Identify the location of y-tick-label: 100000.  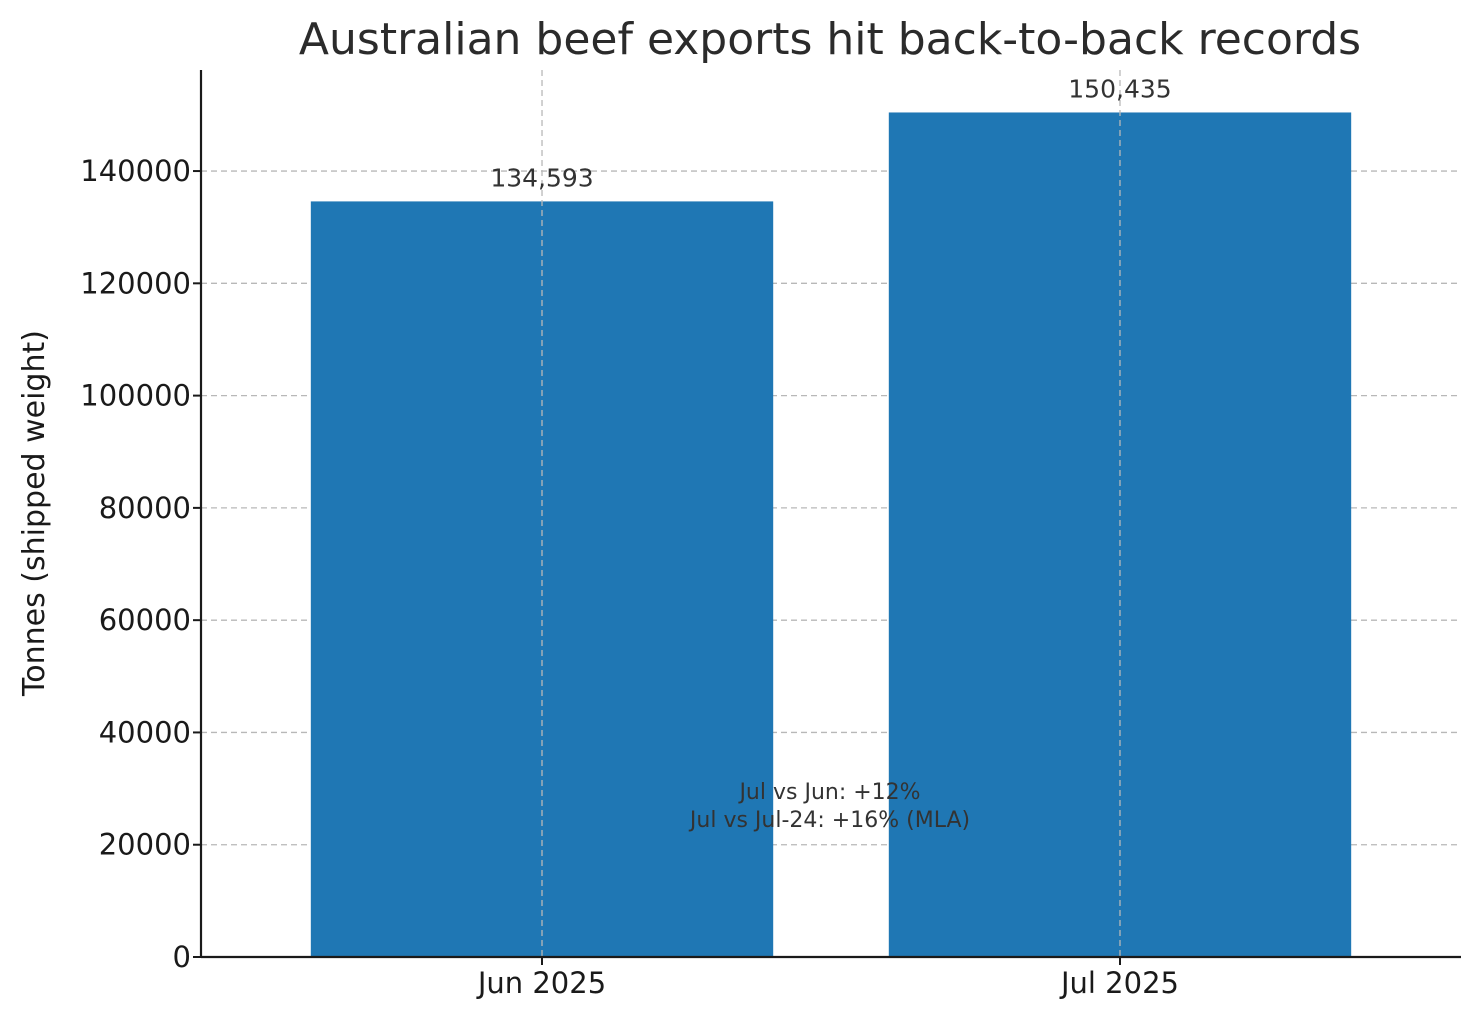
(135, 396).